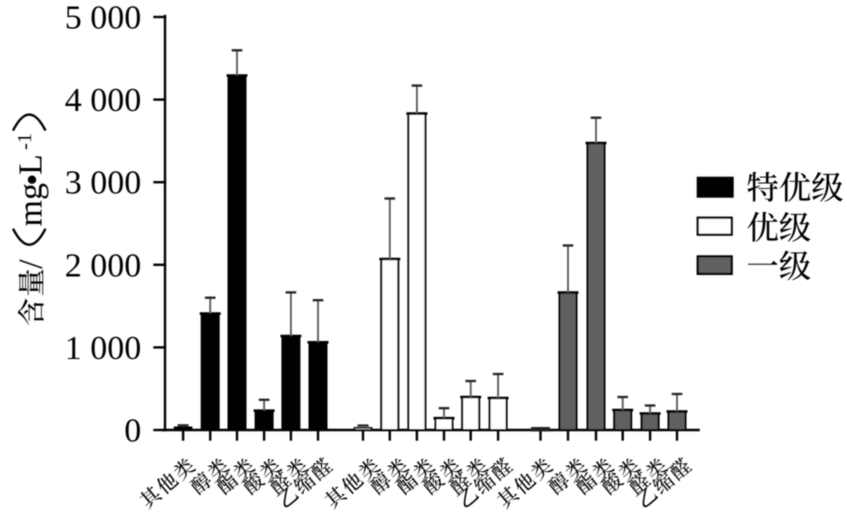 This screenshot has width=847, height=514. I want to click on svg-text: 0, so click(132, 431).